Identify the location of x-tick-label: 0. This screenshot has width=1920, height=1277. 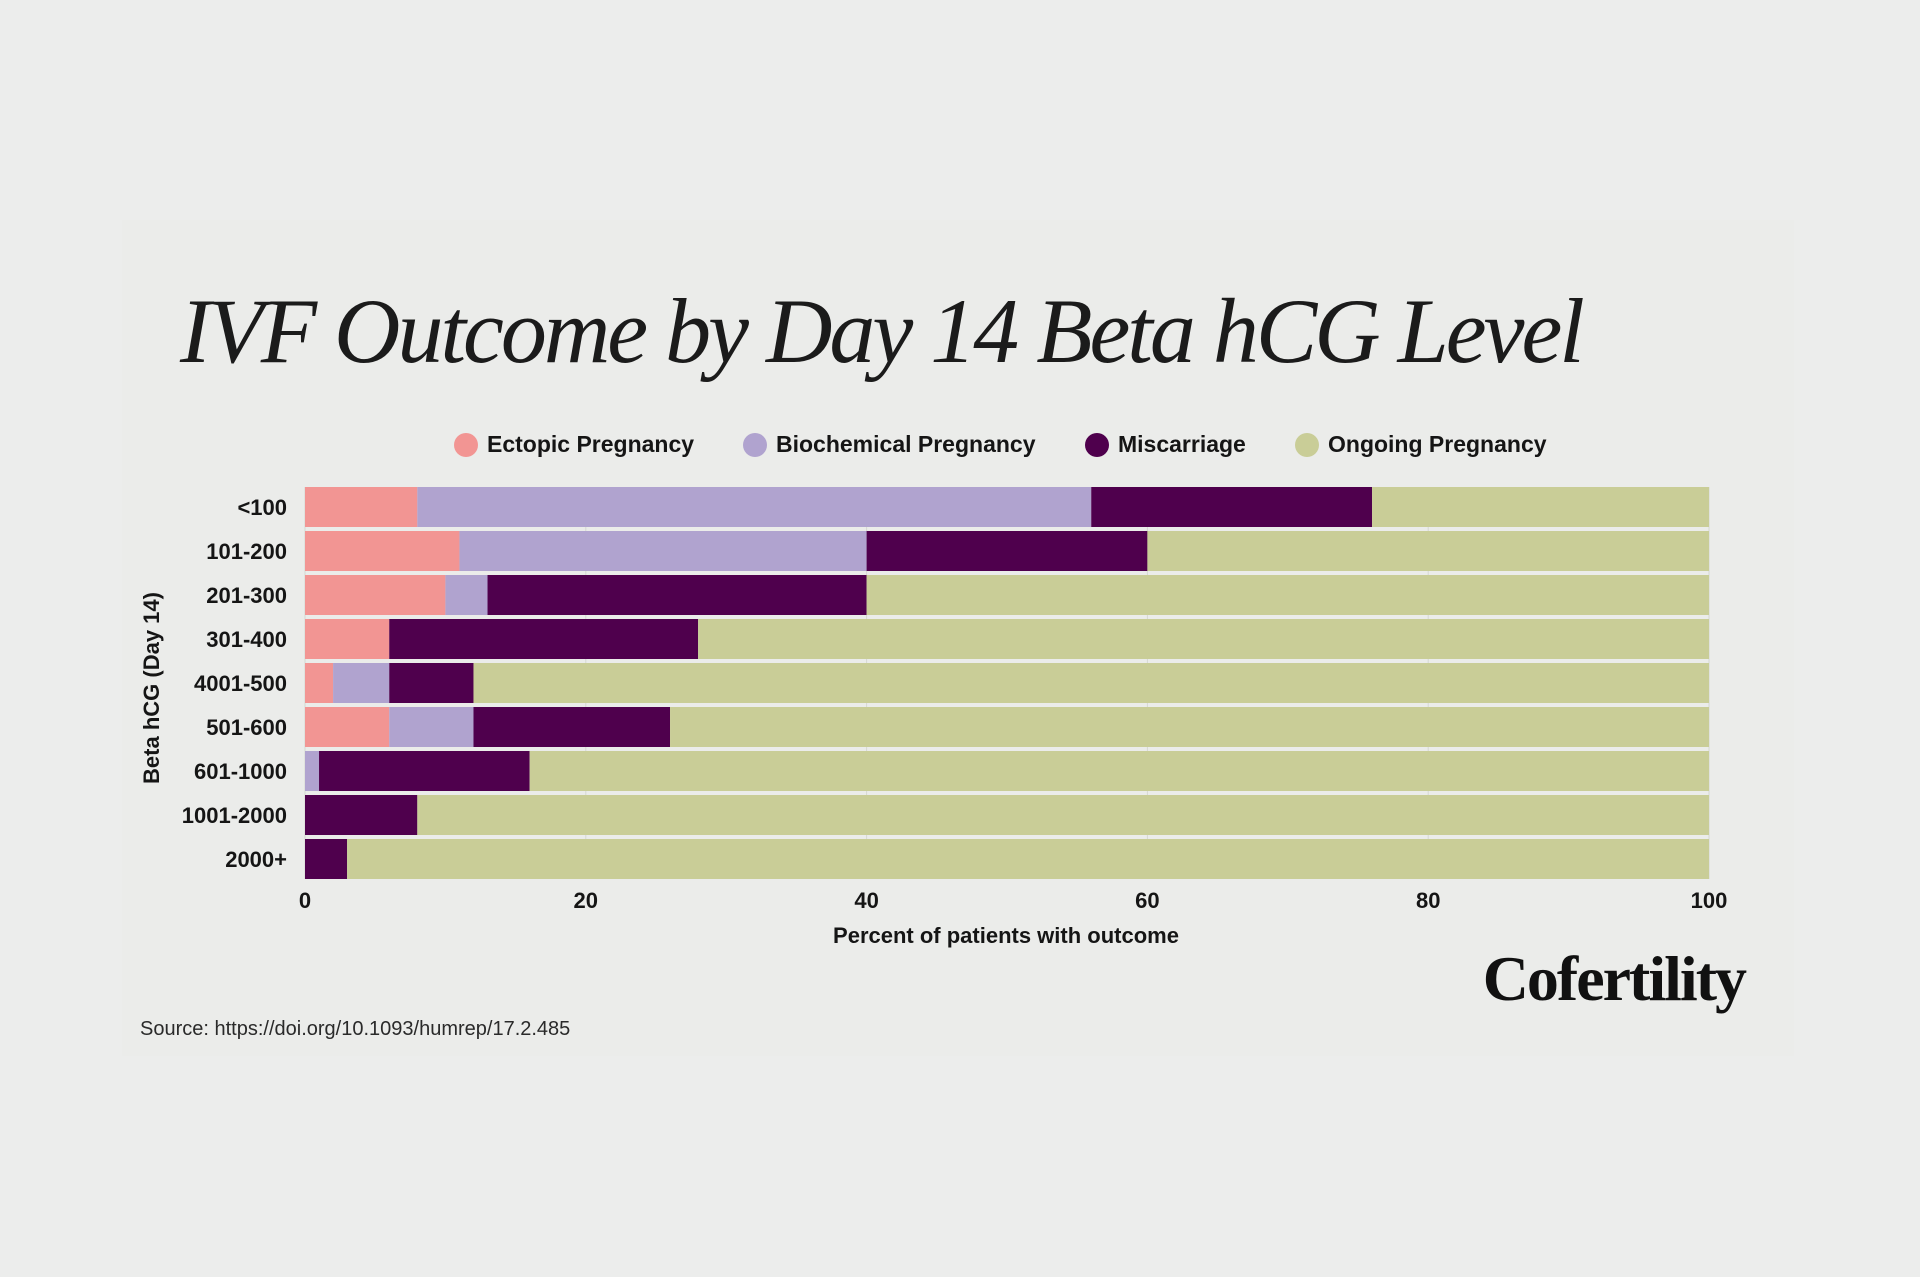
(305, 900).